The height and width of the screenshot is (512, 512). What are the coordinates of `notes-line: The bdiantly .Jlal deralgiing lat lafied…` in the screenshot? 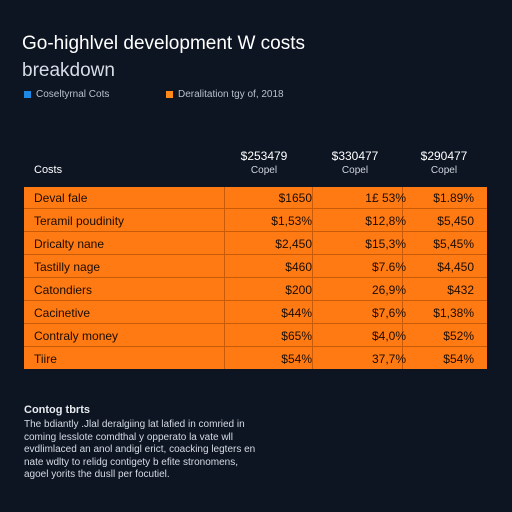 It's located at (134, 424).